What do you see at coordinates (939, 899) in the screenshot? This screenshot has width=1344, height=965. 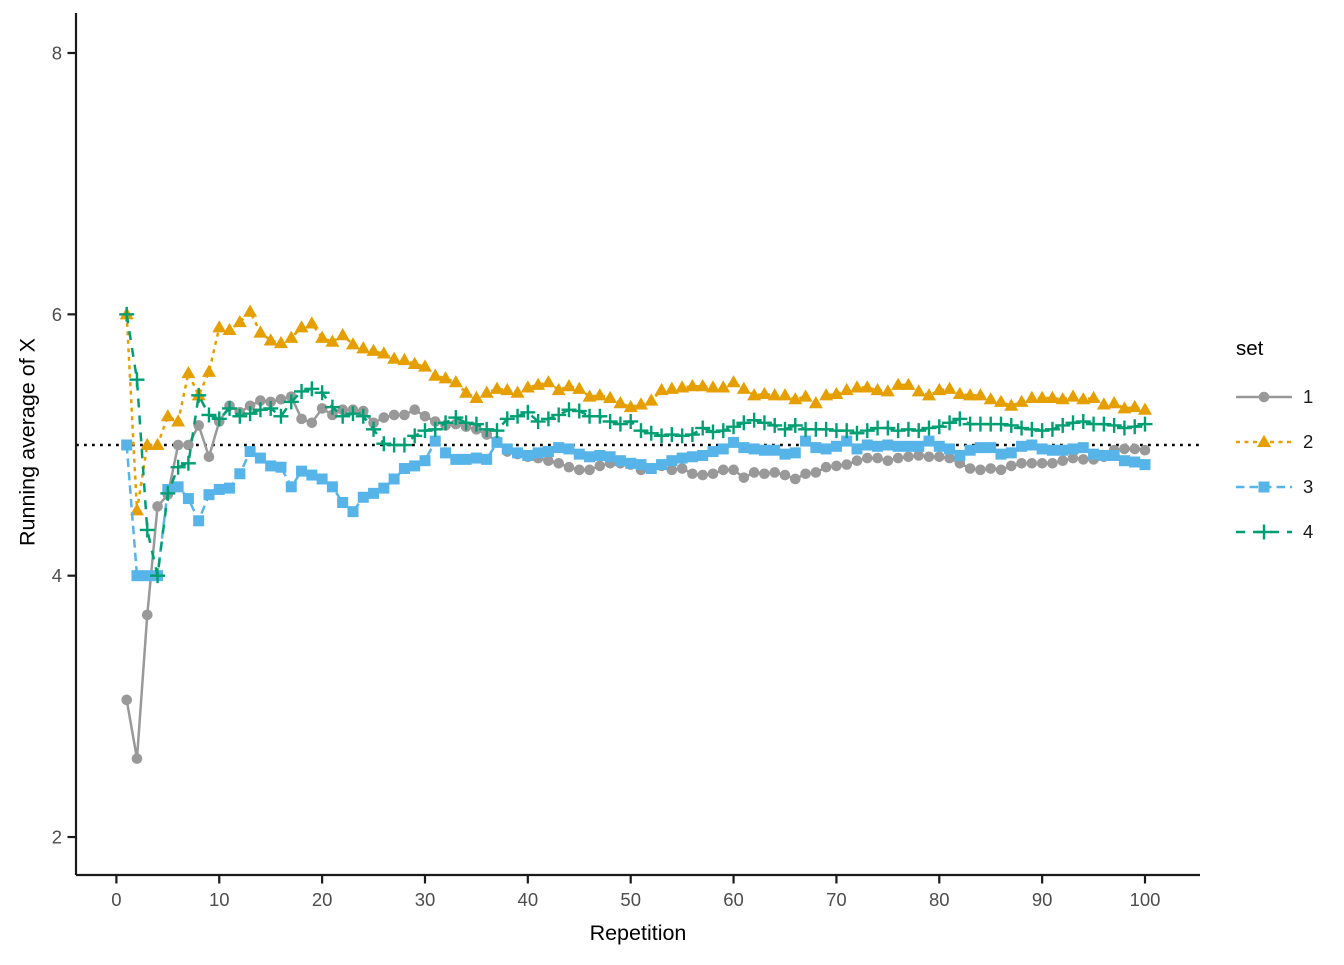 I see `x-tick-label: 80` at bounding box center [939, 899].